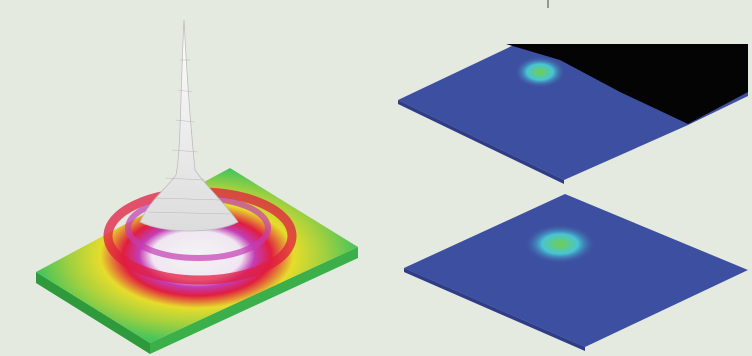 Image resolution: width=752 pixels, height=356 pixels. What do you see at coordinates (540, 72) in the screenshot?
I see `right-top-hotspot` at bounding box center [540, 72].